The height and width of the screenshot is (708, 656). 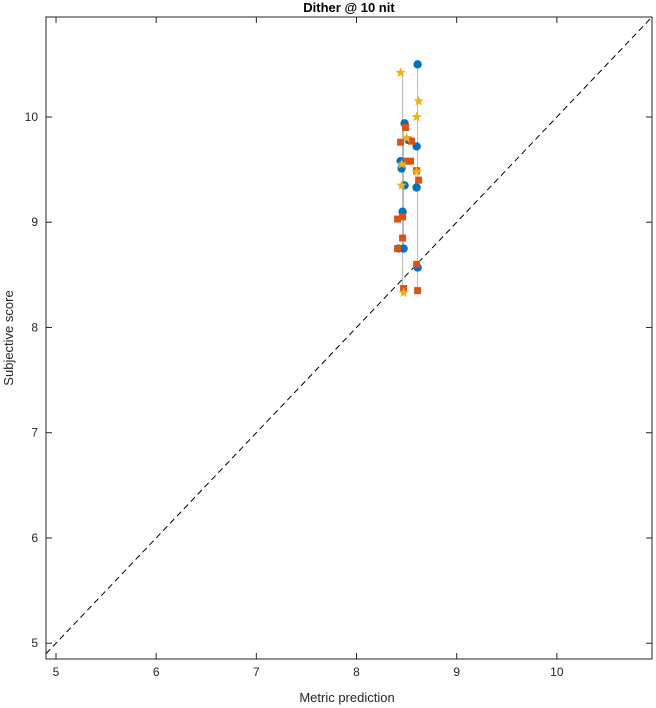 What do you see at coordinates (8, 337) in the screenshot?
I see `y-axis-label: Subjective score` at bounding box center [8, 337].